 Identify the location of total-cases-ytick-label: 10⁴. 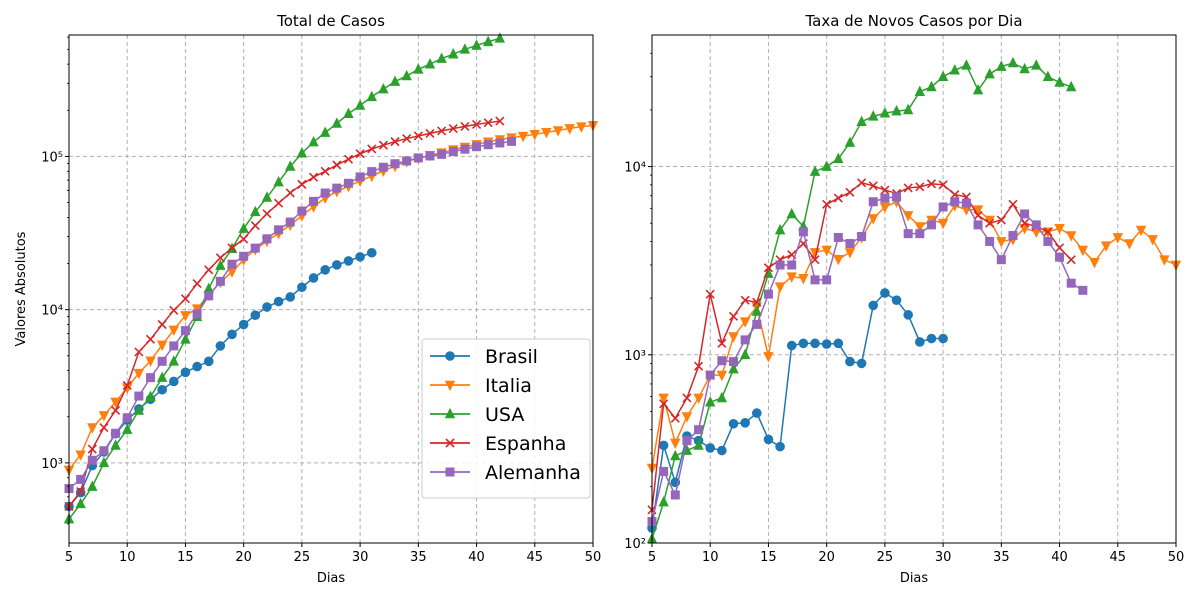
(52, 311).